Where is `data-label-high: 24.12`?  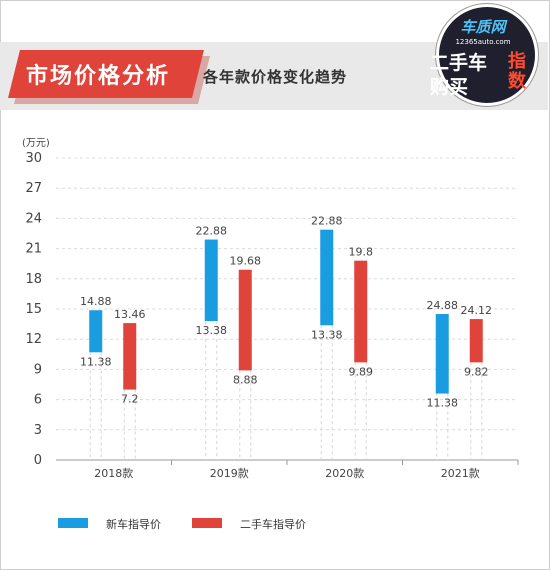 data-label-high: 24.12 is located at coordinates (477, 310).